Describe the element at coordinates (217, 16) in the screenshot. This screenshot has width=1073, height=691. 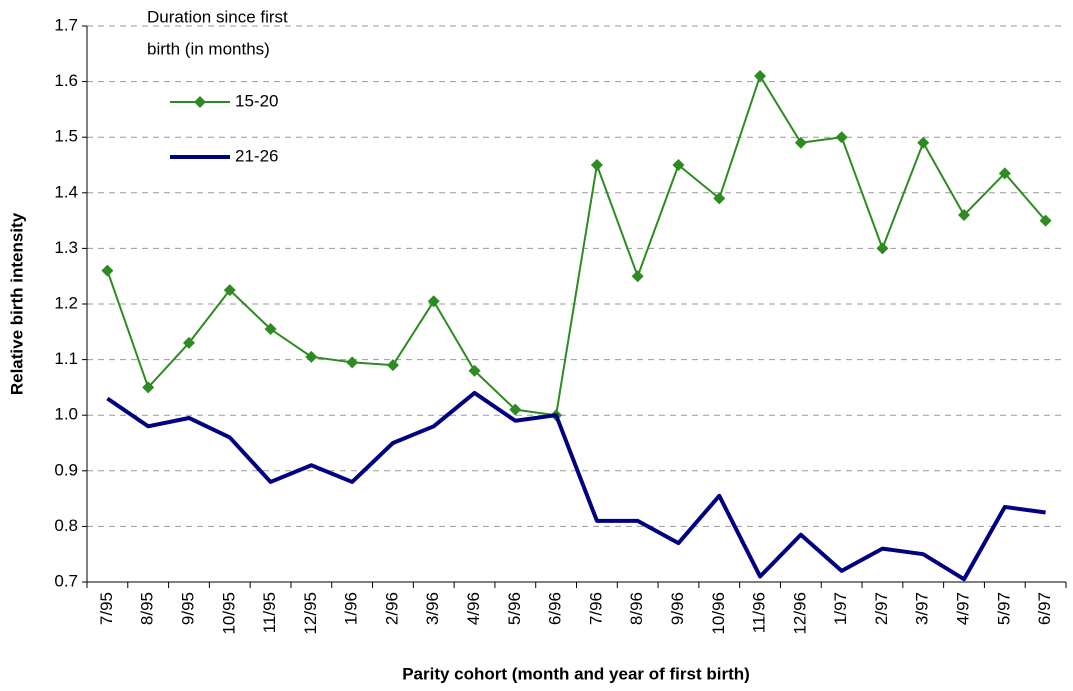
I see `legend-title: Duration since first` at that location.